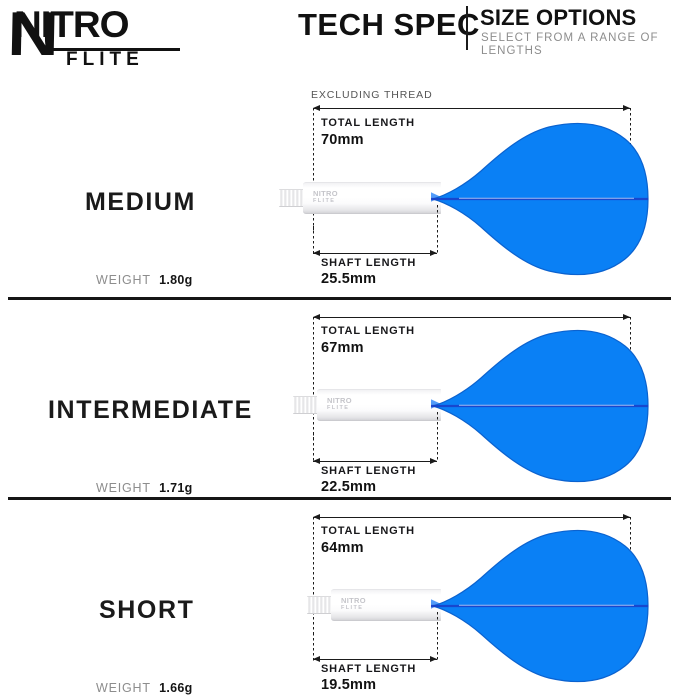 The height and width of the screenshot is (699, 679). I want to click on page-title: TECH SPEC, so click(389, 24).